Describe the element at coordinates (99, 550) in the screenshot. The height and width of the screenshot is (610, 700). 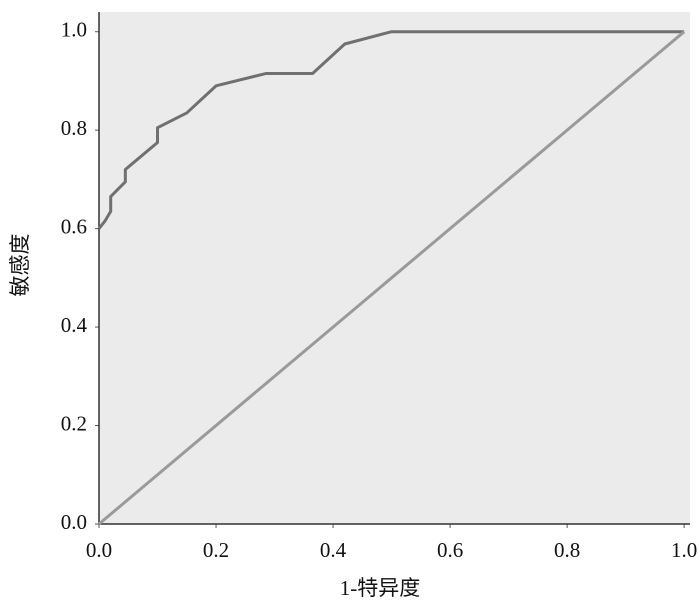
I see `x-tick-label: 0.0` at that location.